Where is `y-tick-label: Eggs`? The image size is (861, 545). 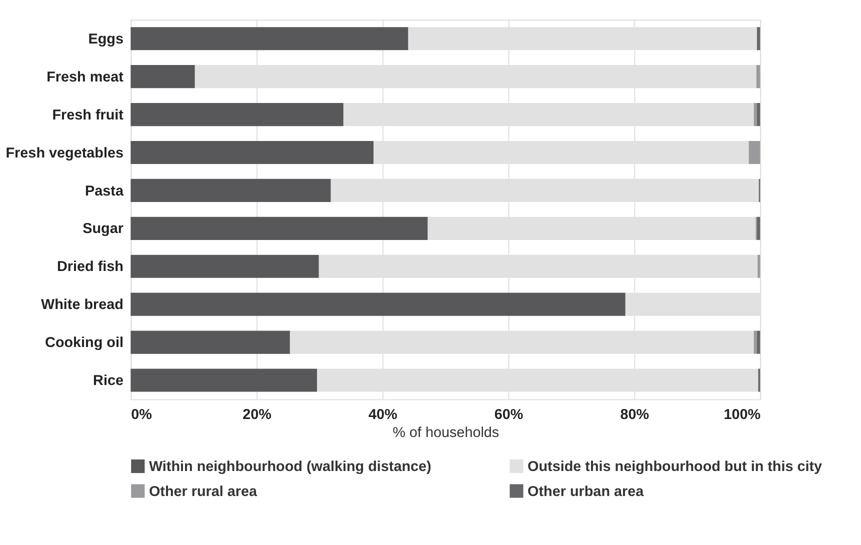 y-tick-label: Eggs is located at coordinates (106, 39).